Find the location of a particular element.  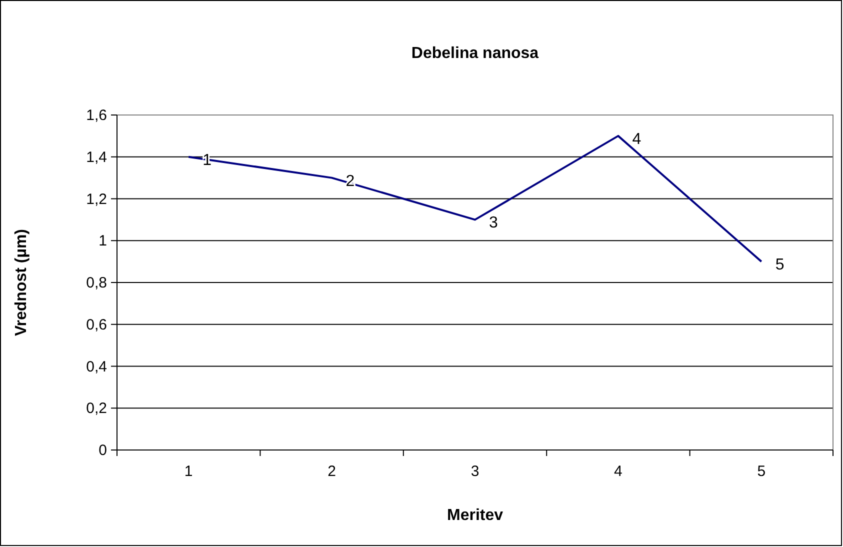

y-tick-label: 0,8 is located at coordinates (96, 283).